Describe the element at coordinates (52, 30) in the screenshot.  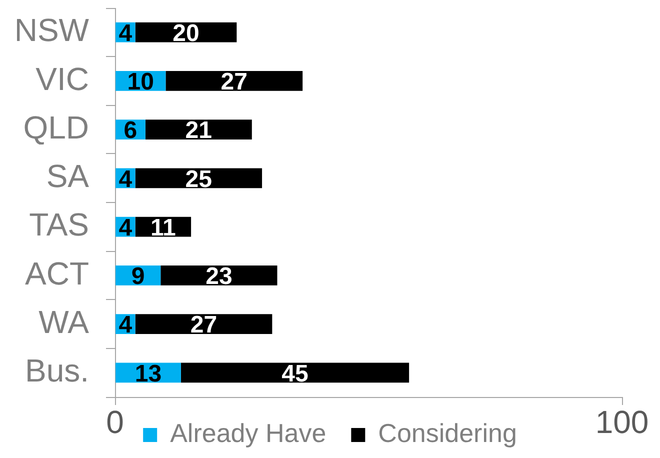
I see `y-tick-label: NSW` at that location.